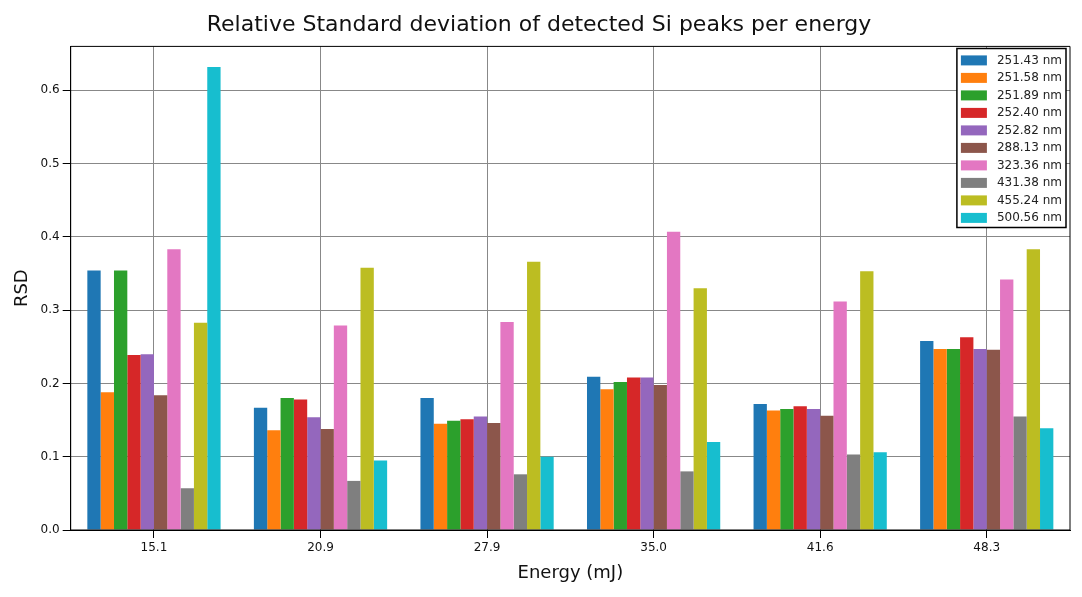 Image resolution: width=1082 pixels, height=597 pixels. I want to click on y-tick-label: 0.6, so click(50, 89).